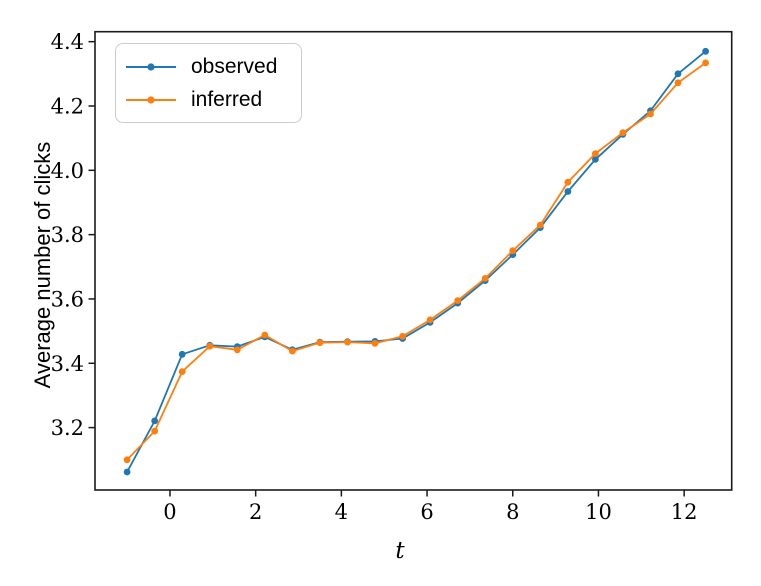  Describe the element at coordinates (151, 99) in the screenshot. I see `inferred-line-marker-icon` at that location.